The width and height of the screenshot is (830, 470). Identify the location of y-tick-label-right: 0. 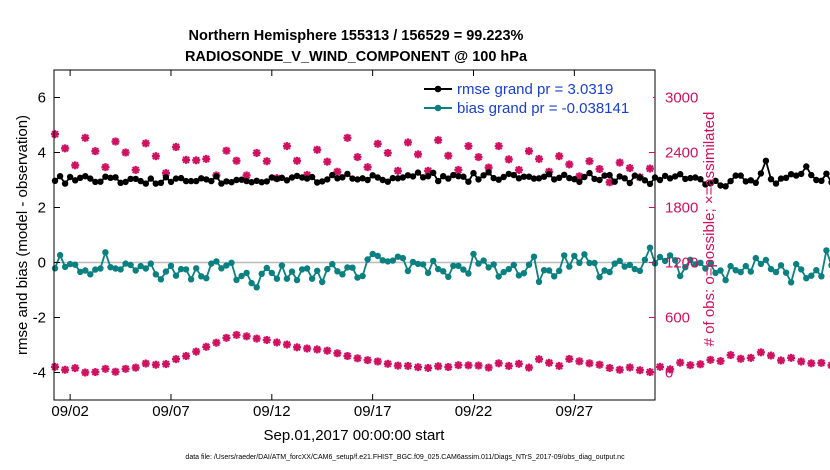
(669, 373).